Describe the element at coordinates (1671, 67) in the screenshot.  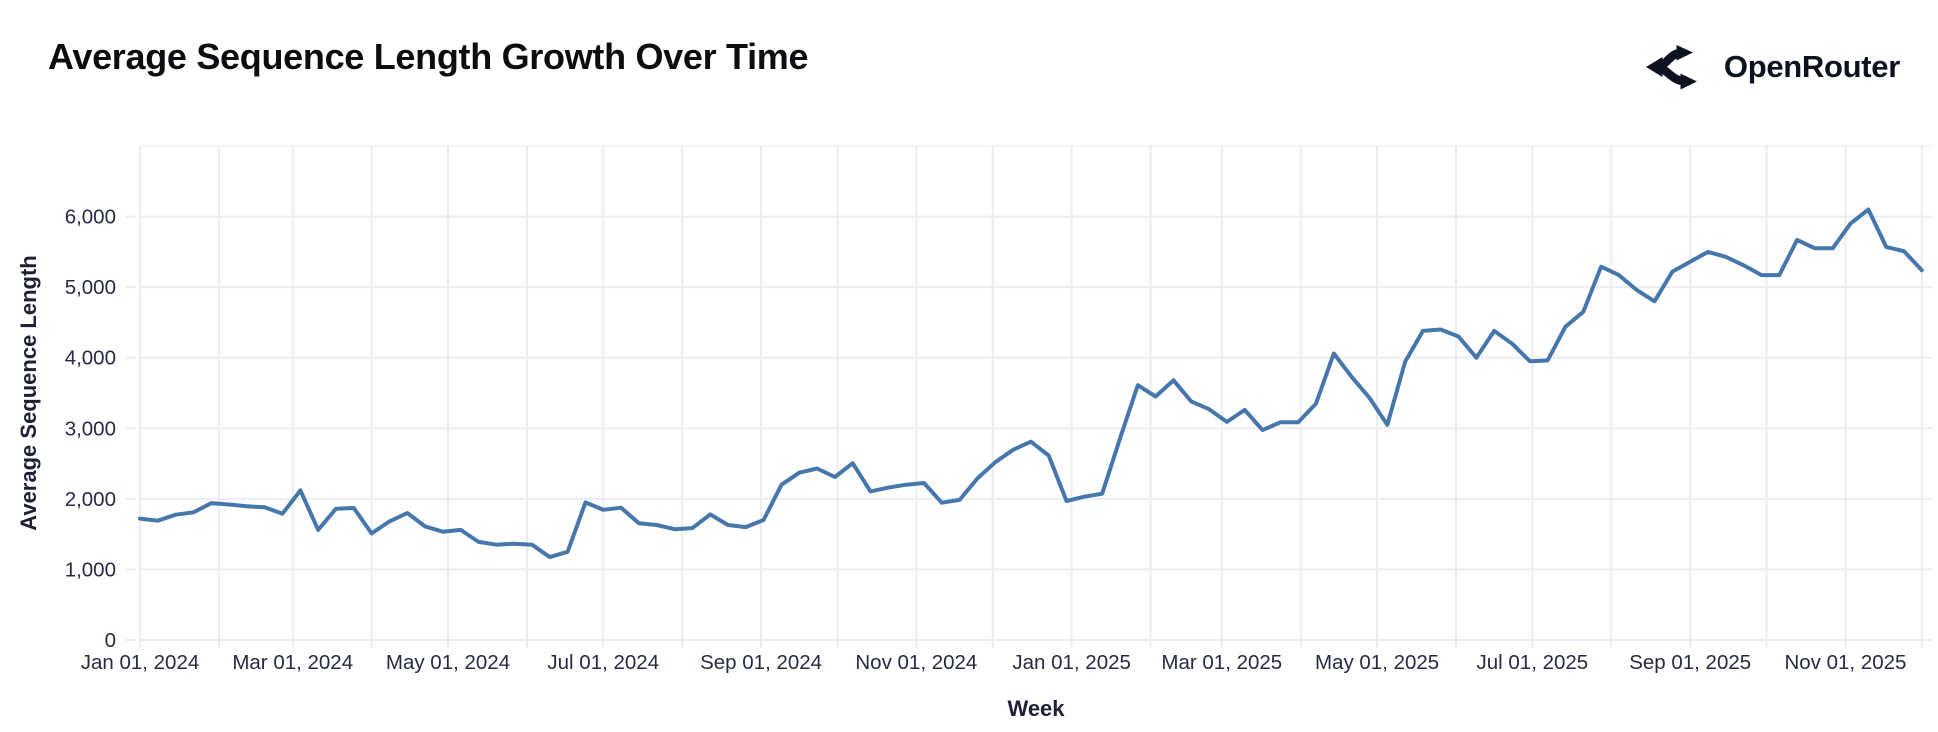
I see `openrouter-logo-icon` at that location.